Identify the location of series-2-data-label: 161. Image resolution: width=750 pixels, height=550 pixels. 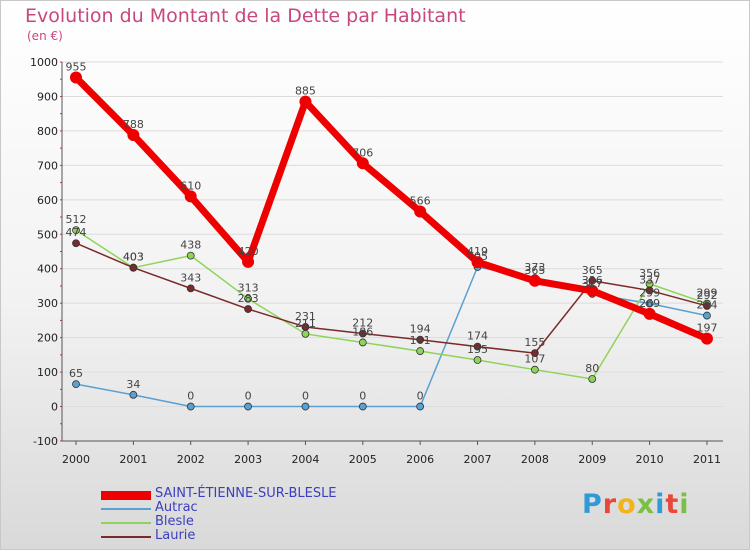
(420, 340).